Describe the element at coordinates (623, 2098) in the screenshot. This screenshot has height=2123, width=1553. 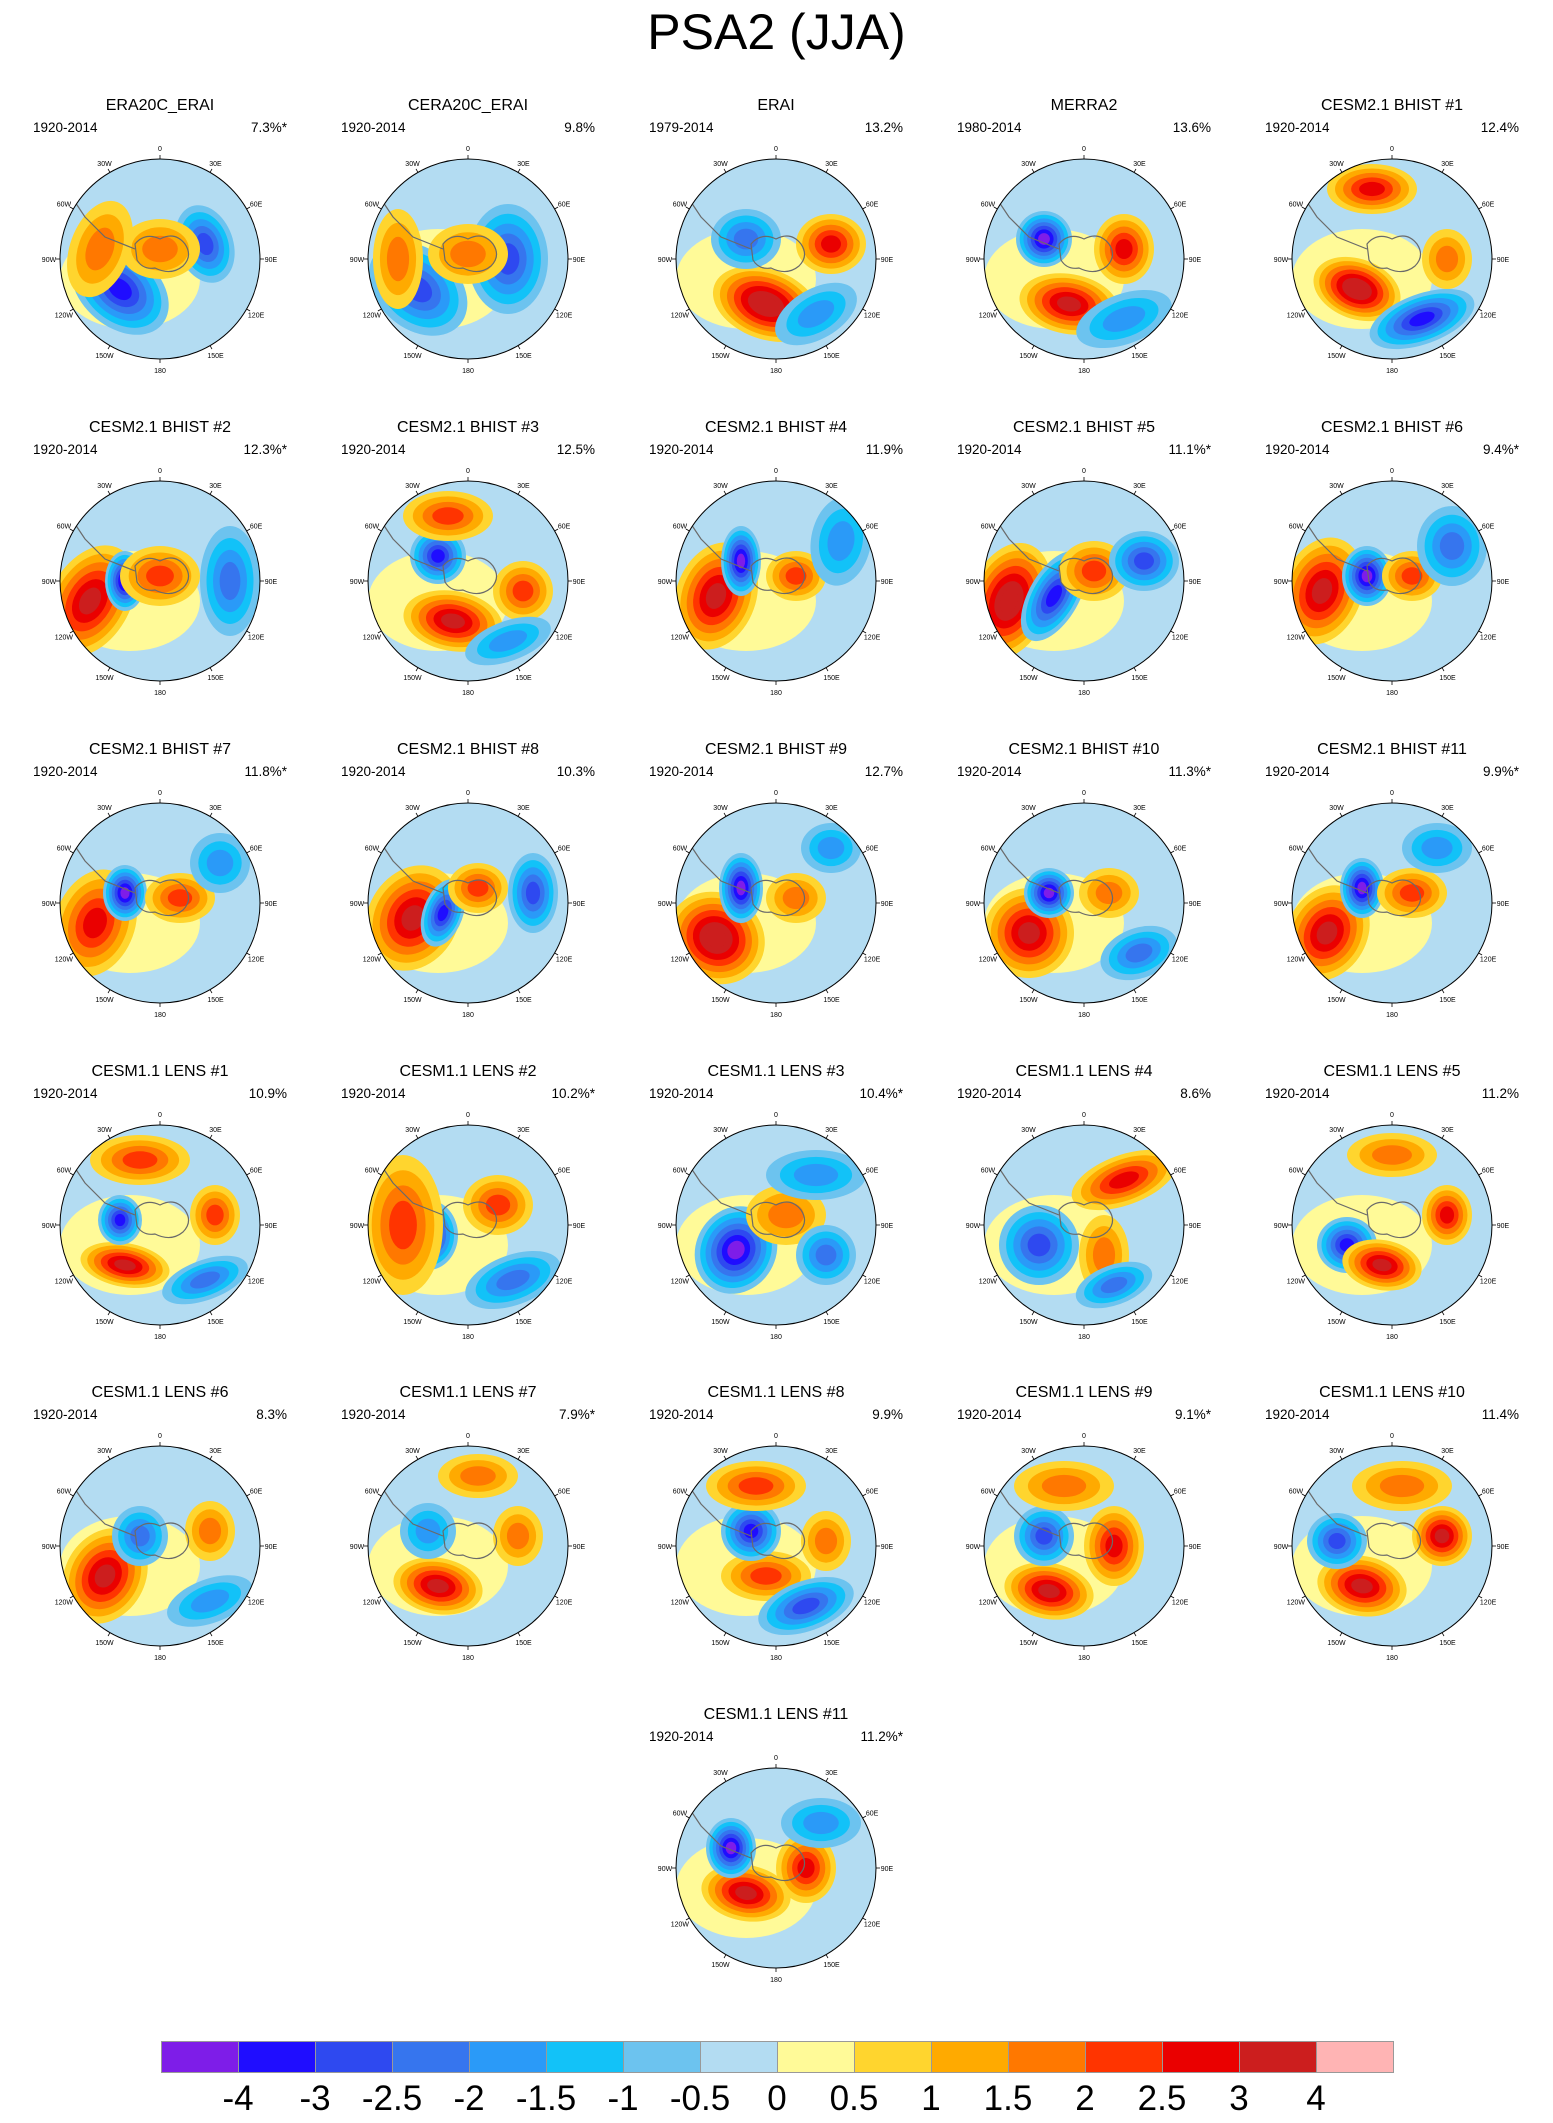
I see `colorbar-tick-label: -1` at that location.